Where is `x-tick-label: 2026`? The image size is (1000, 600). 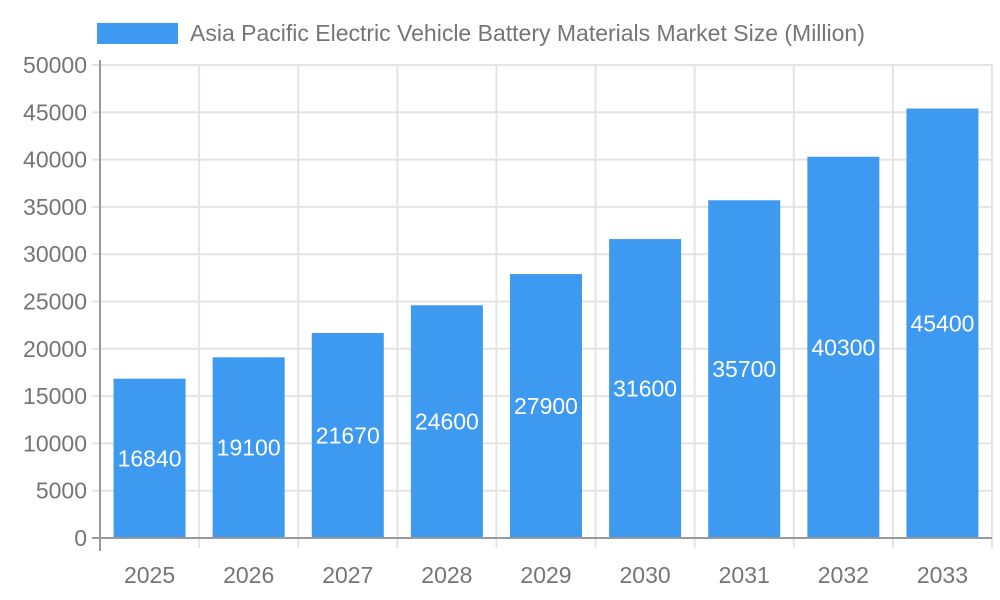 x-tick-label: 2026 is located at coordinates (248, 575).